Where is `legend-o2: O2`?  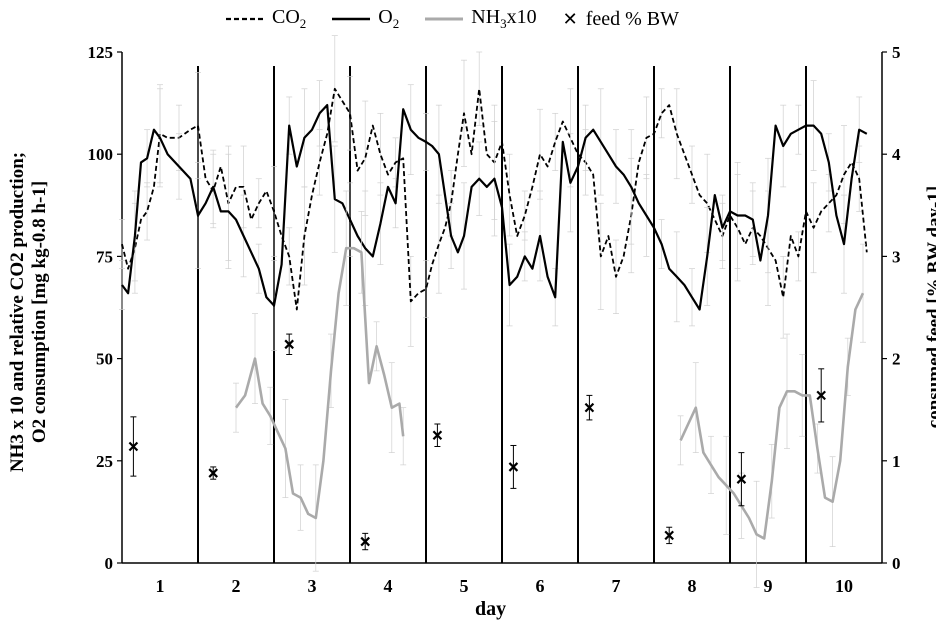 legend-o2: O2 is located at coordinates (365, 19).